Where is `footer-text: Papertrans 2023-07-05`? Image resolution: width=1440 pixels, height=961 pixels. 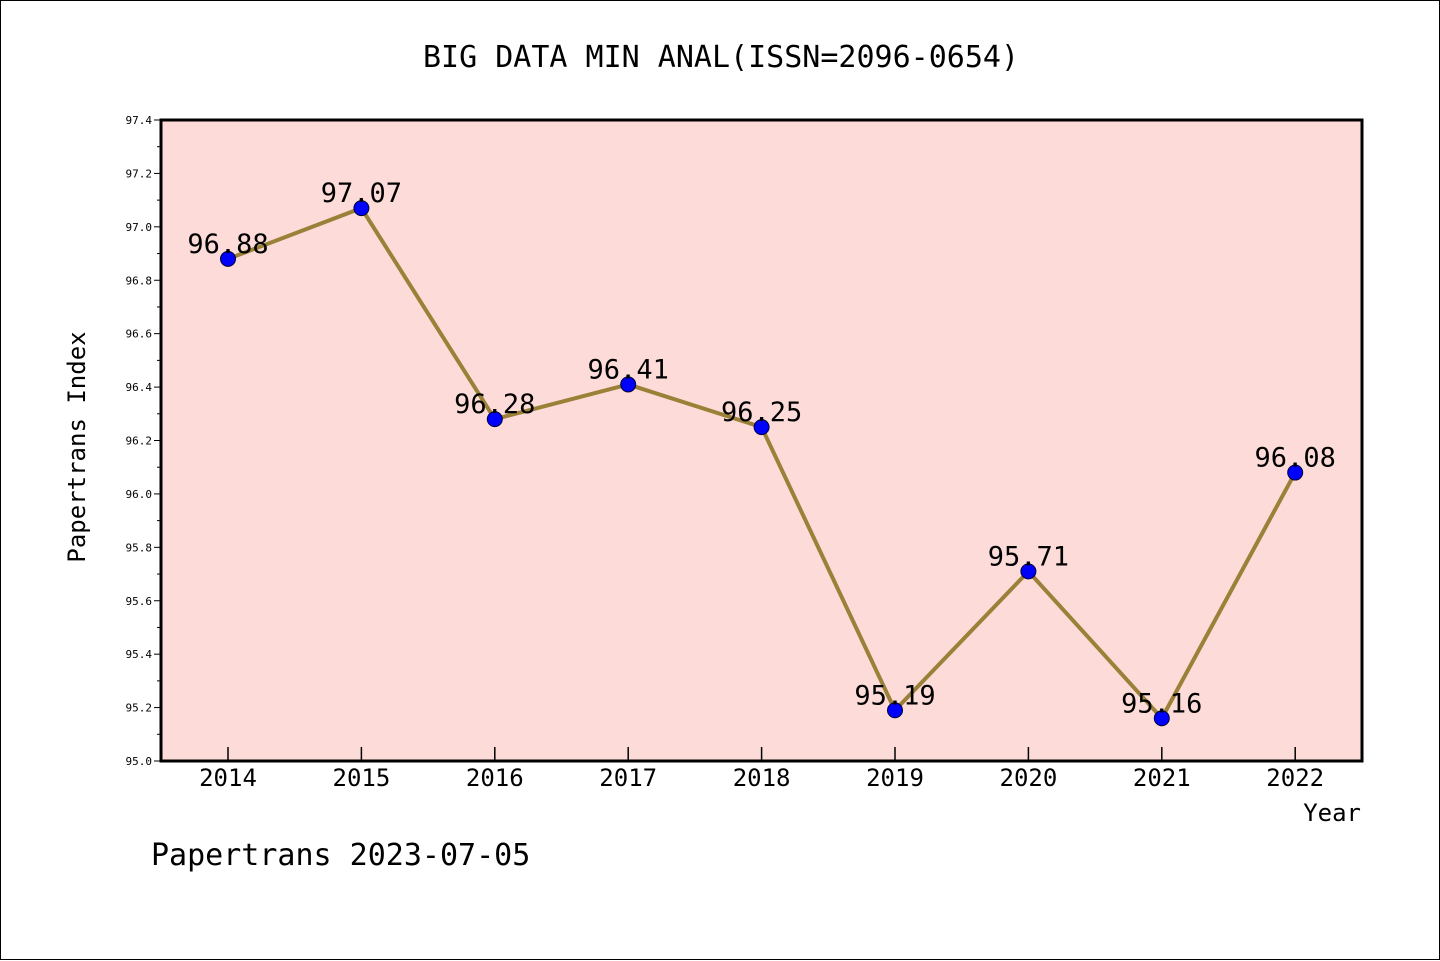 footer-text: Papertrans 2023-07-05 is located at coordinates (340, 855).